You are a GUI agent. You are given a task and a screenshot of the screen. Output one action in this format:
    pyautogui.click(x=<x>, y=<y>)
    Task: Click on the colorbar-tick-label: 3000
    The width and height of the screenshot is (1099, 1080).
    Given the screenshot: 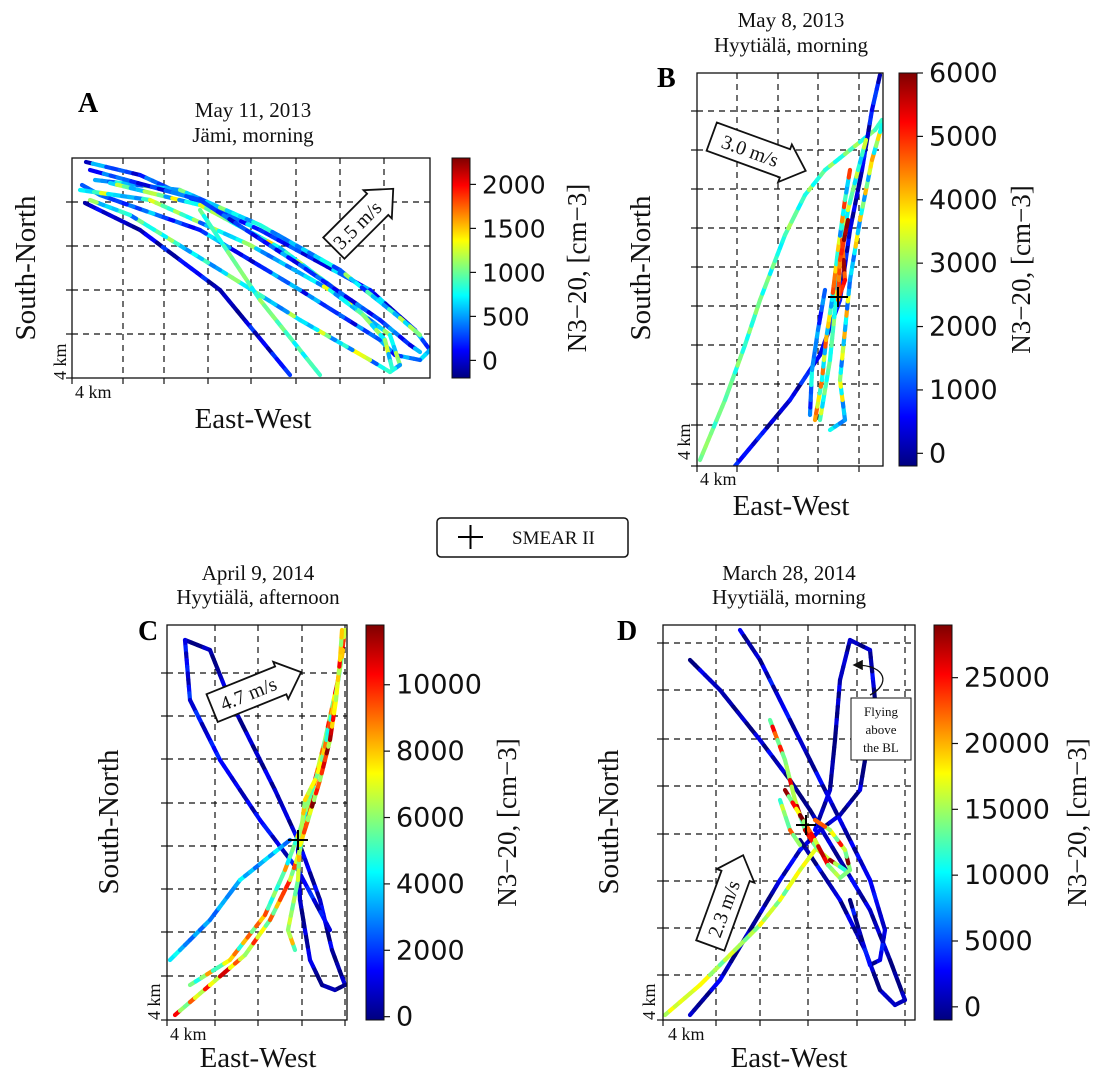 What is the action you would take?
    pyautogui.click(x=963, y=263)
    